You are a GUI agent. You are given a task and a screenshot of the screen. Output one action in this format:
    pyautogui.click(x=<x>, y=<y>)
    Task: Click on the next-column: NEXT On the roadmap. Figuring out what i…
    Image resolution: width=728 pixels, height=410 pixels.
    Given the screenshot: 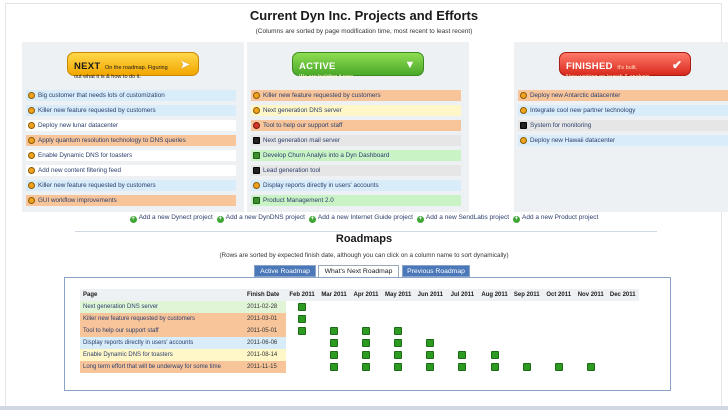 What is the action you would take?
    pyautogui.click(x=133, y=127)
    